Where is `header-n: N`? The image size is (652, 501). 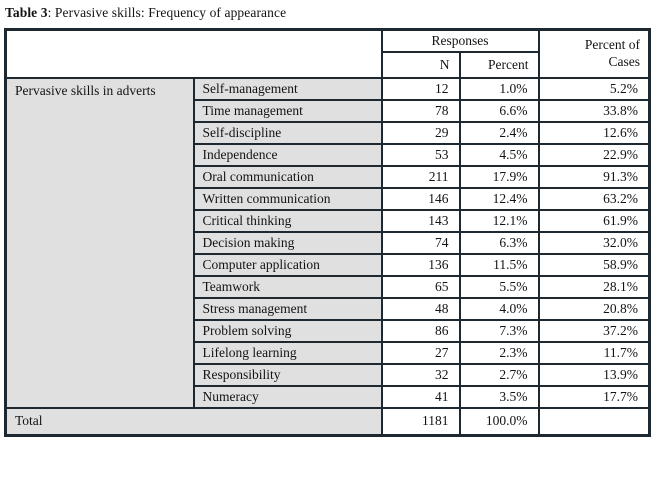 header-n: N is located at coordinates (420, 64).